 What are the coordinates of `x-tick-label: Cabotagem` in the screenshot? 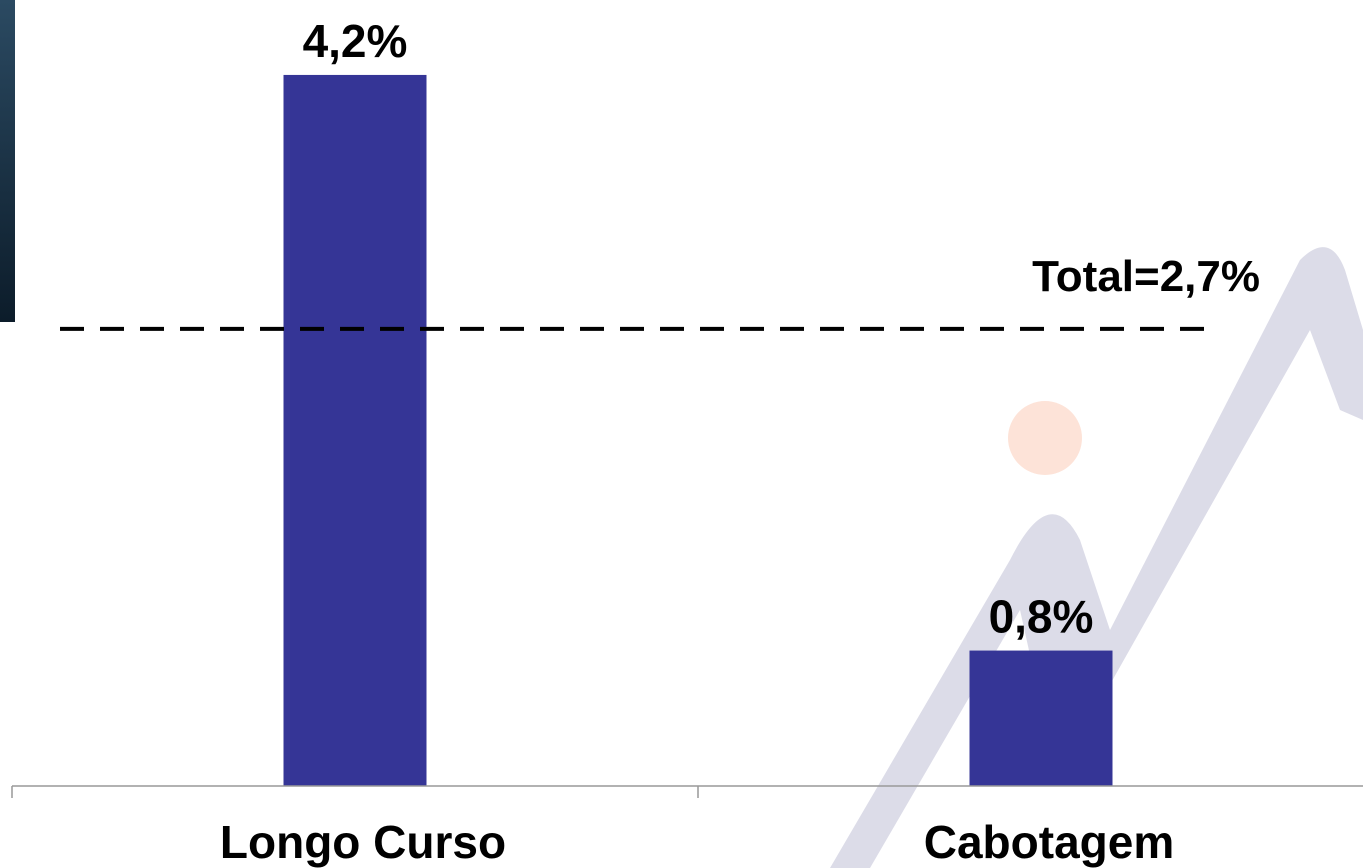 It's located at (1049, 842).